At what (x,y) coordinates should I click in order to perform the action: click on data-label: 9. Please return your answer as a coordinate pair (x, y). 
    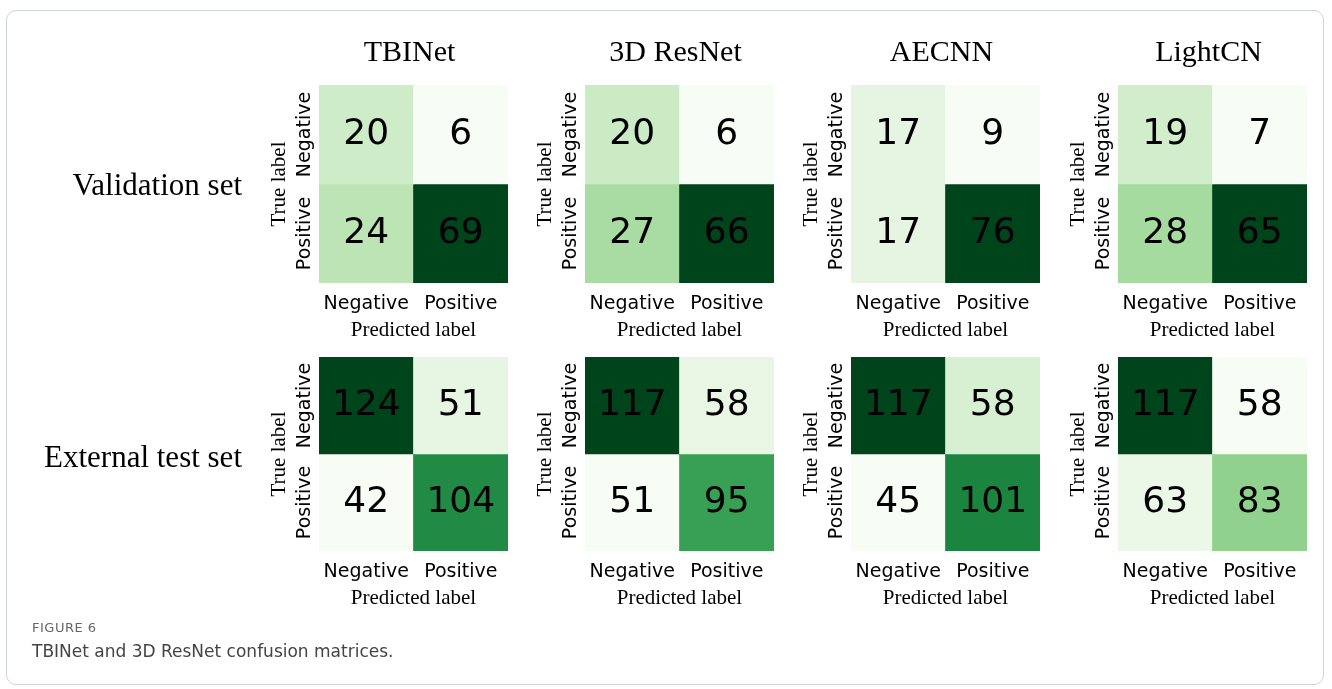
    Looking at the image, I should click on (993, 131).